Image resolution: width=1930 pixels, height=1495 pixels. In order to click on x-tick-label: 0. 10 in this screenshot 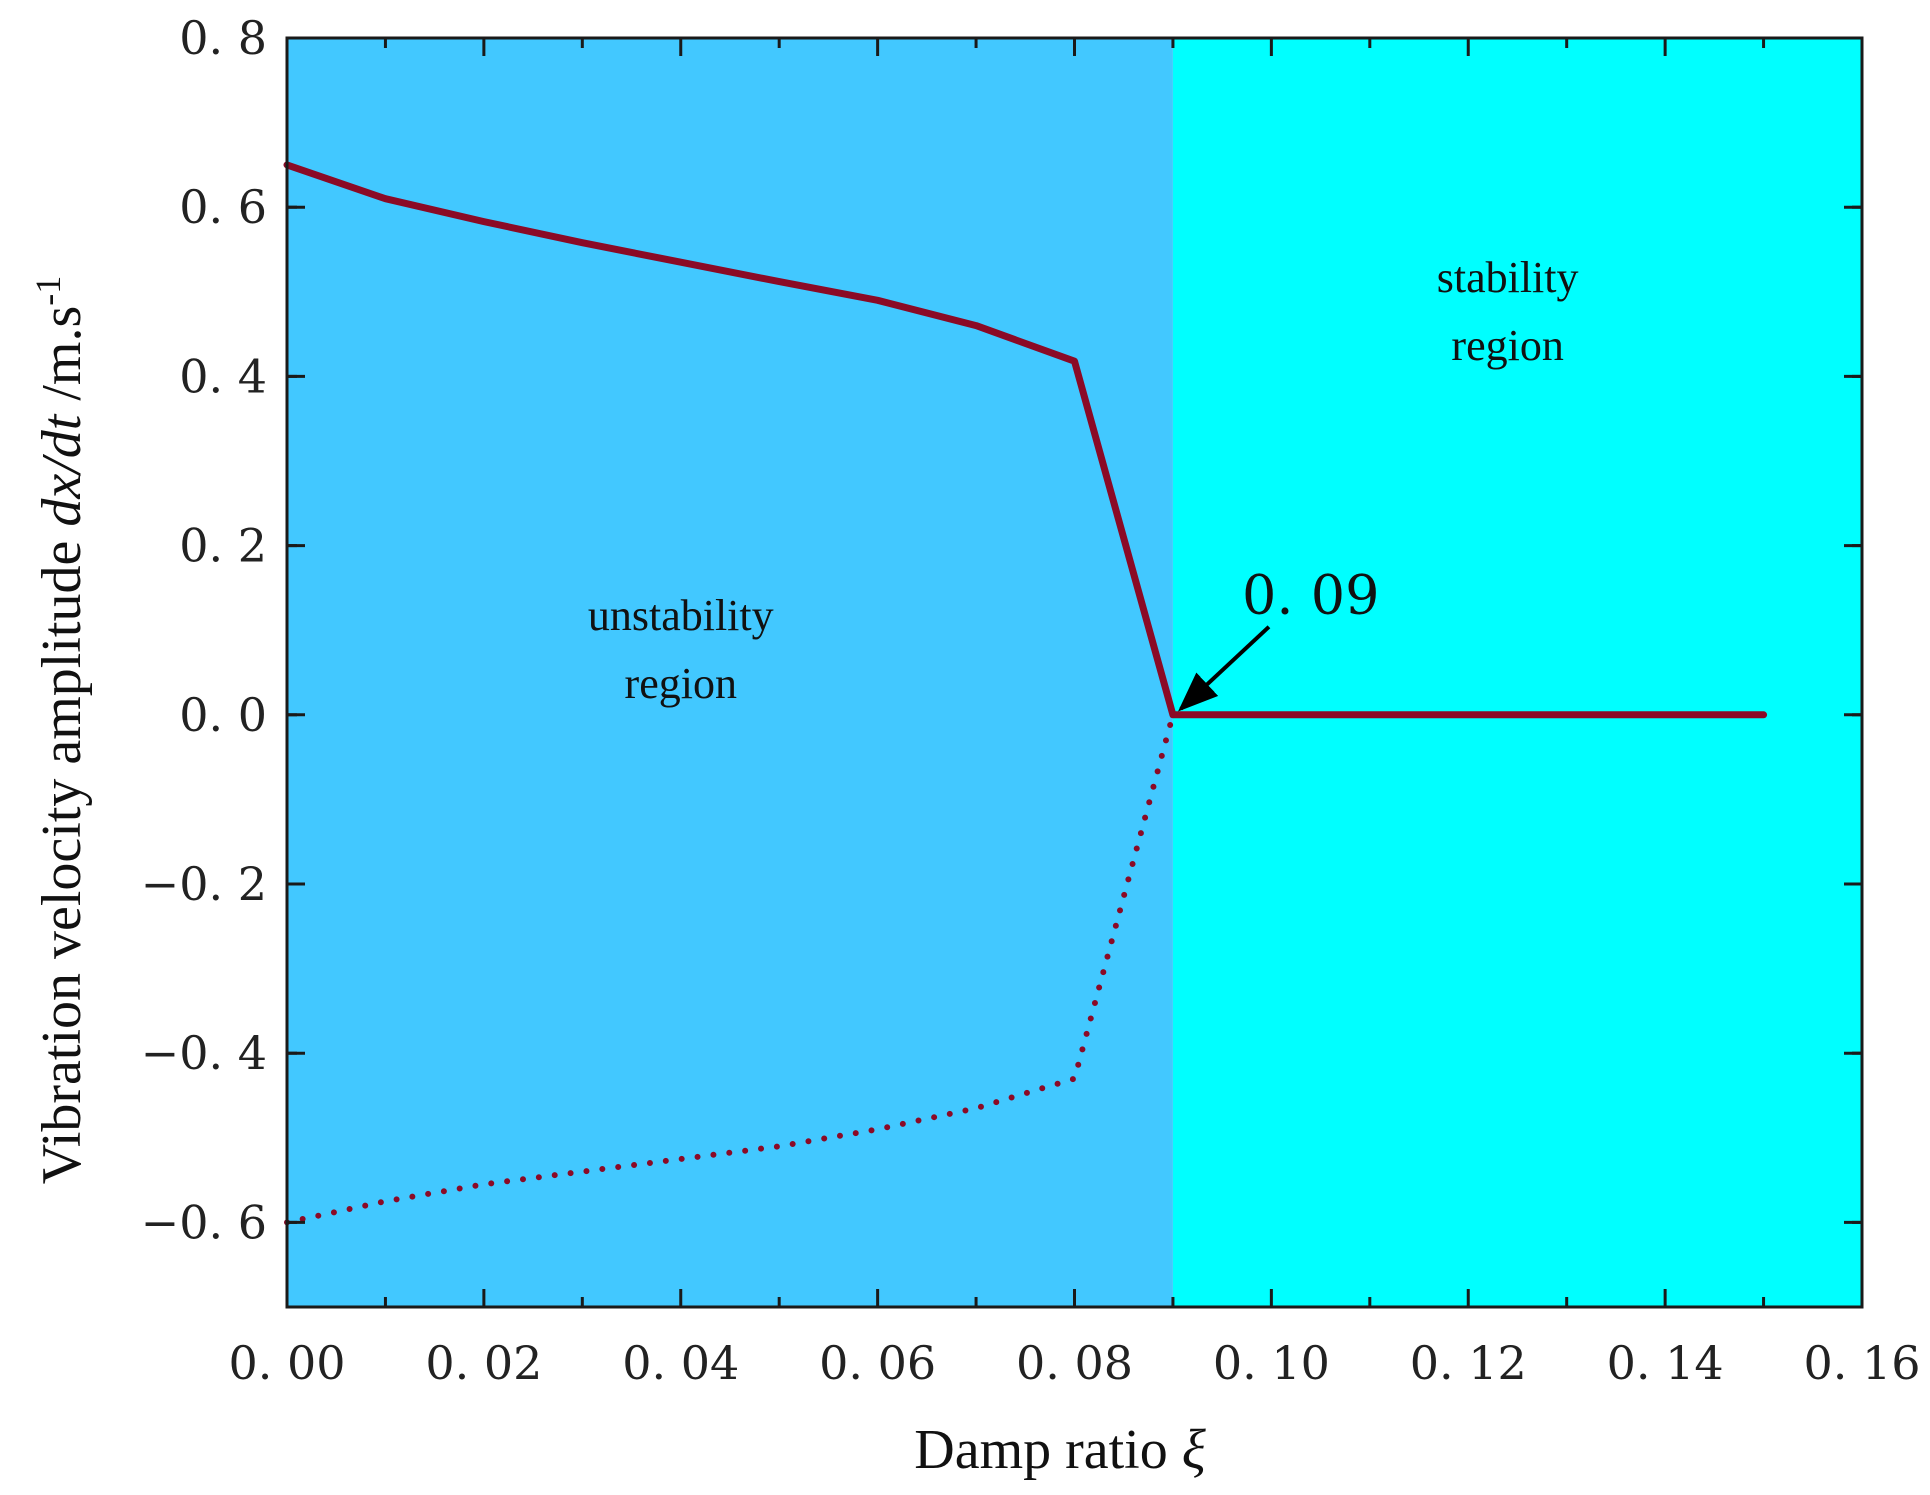, I will do `click(1271, 1363)`.